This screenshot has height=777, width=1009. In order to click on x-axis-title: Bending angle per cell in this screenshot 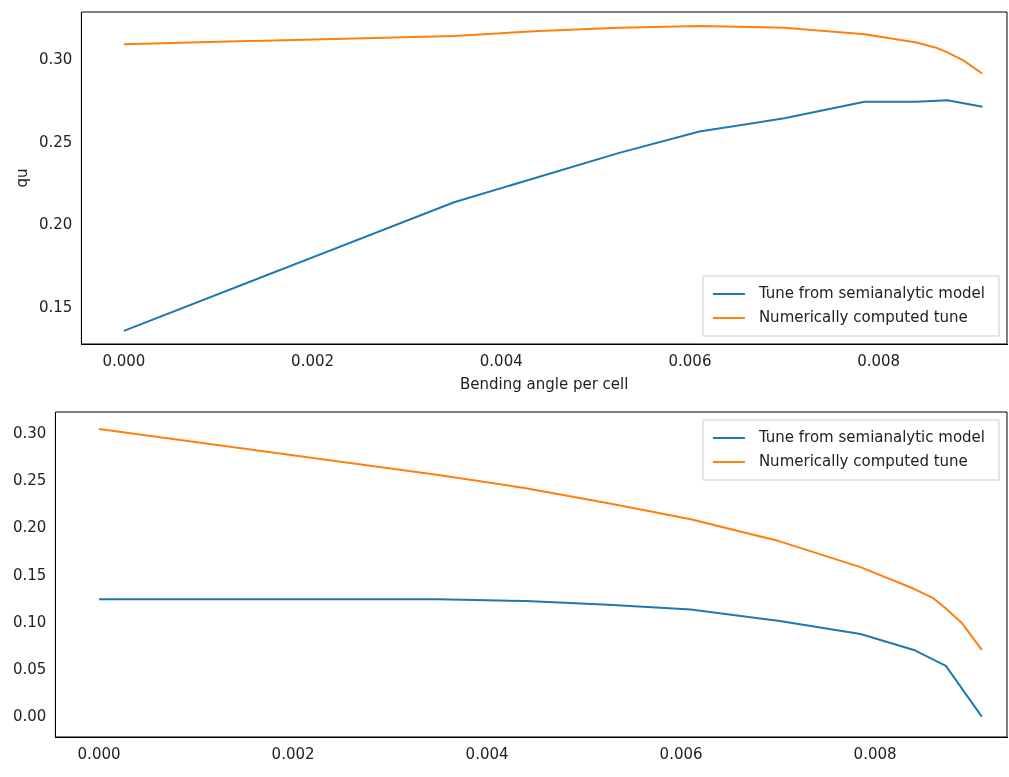, I will do `click(544, 383)`.